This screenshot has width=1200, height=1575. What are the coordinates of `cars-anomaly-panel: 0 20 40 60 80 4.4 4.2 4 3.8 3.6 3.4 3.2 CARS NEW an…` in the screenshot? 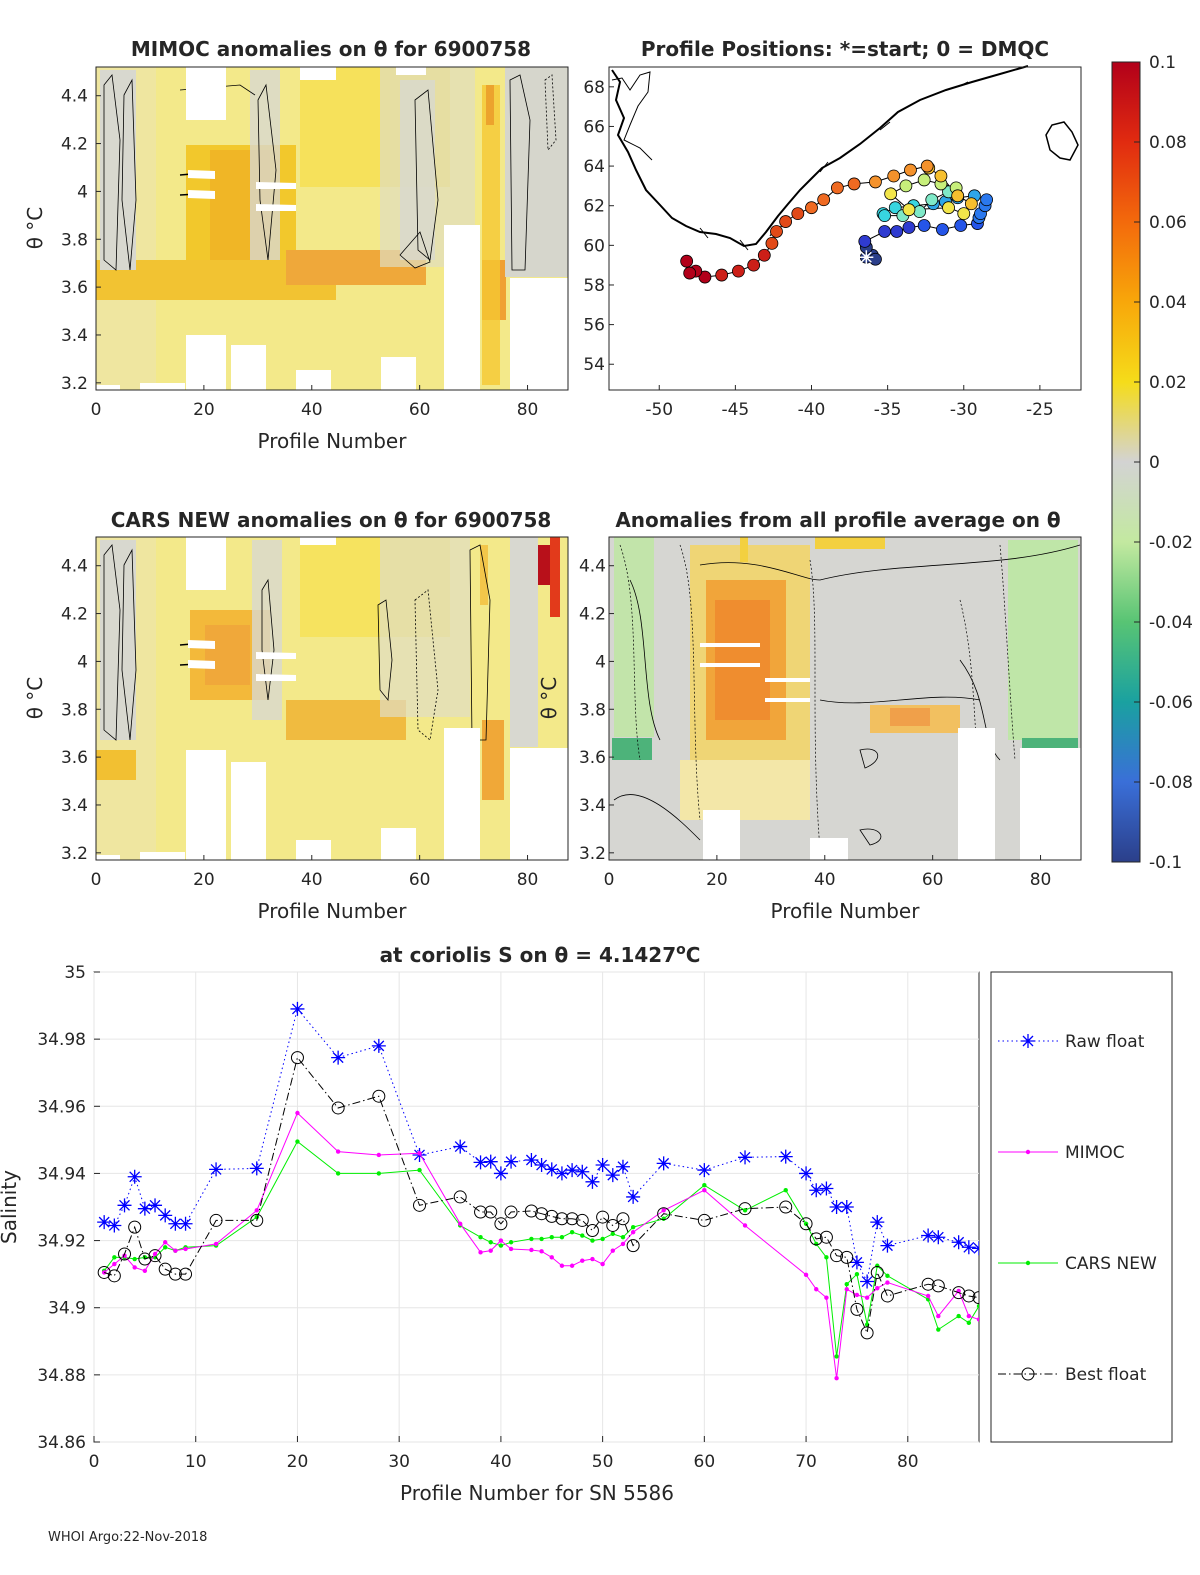 It's located at (296, 715).